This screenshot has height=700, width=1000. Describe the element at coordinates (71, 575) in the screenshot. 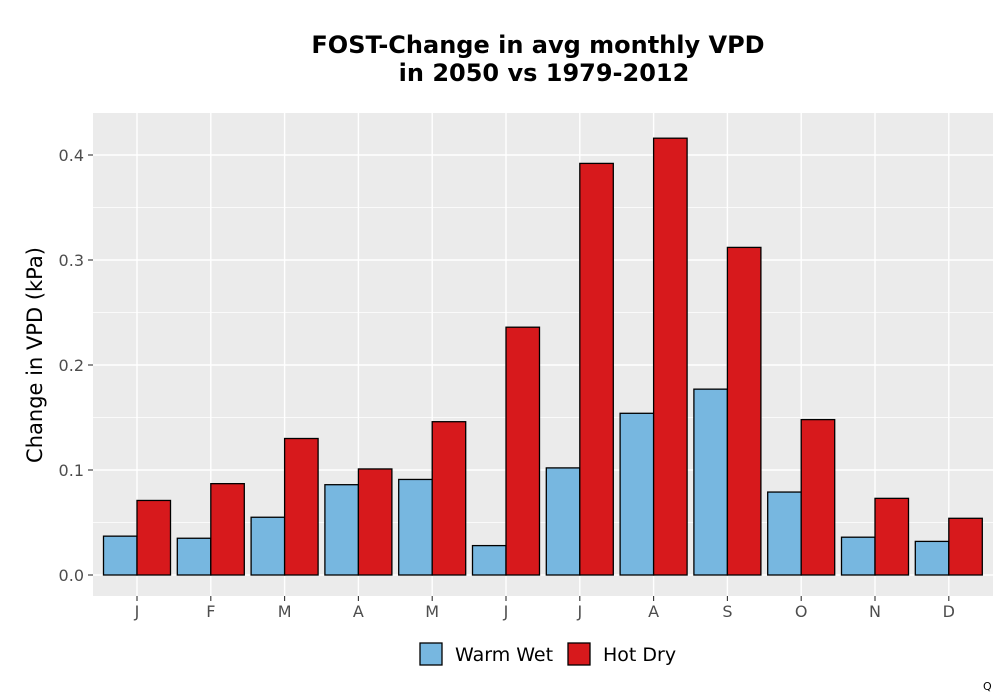

I see `y-tick-label: 0.0` at that location.